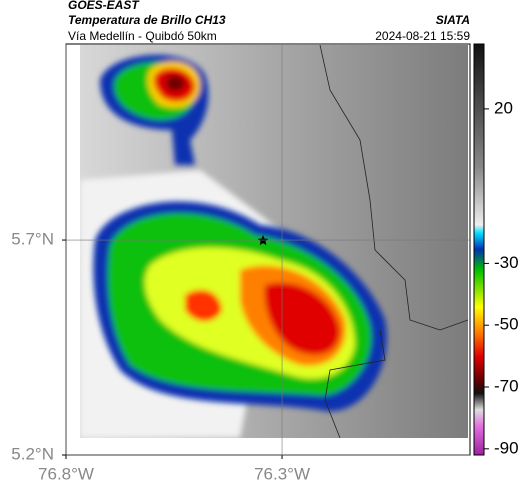 This screenshot has height=491, width=526. What do you see at coordinates (32, 239) in the screenshot?
I see `y-tick-label: 5.7°N` at bounding box center [32, 239].